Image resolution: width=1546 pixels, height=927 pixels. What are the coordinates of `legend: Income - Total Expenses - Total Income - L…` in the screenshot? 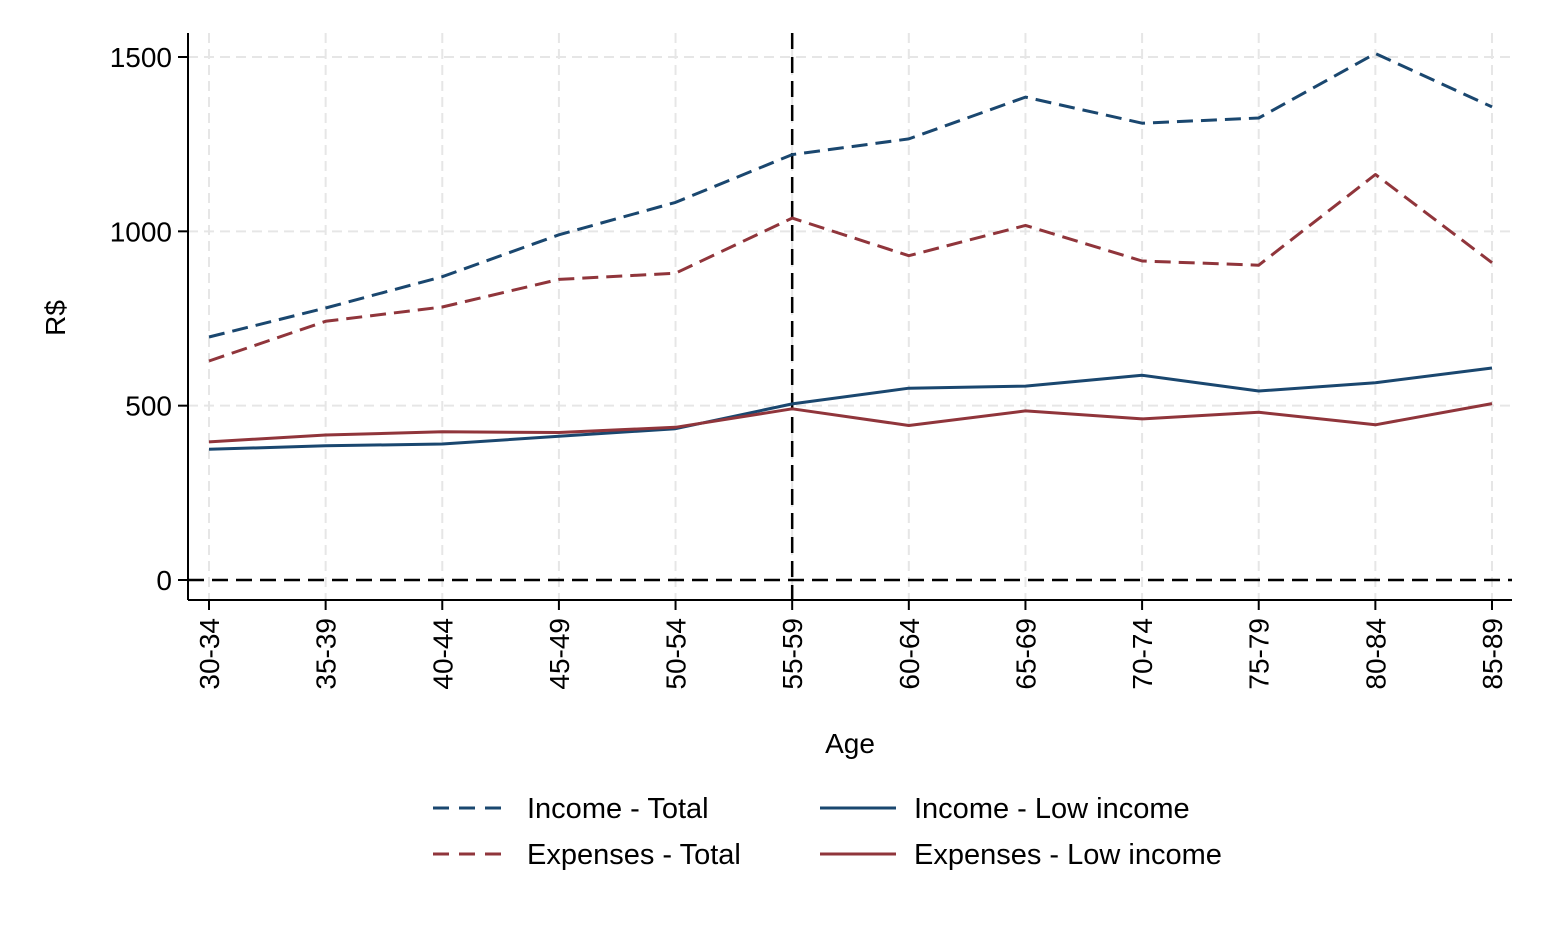 It's located at (827, 832).